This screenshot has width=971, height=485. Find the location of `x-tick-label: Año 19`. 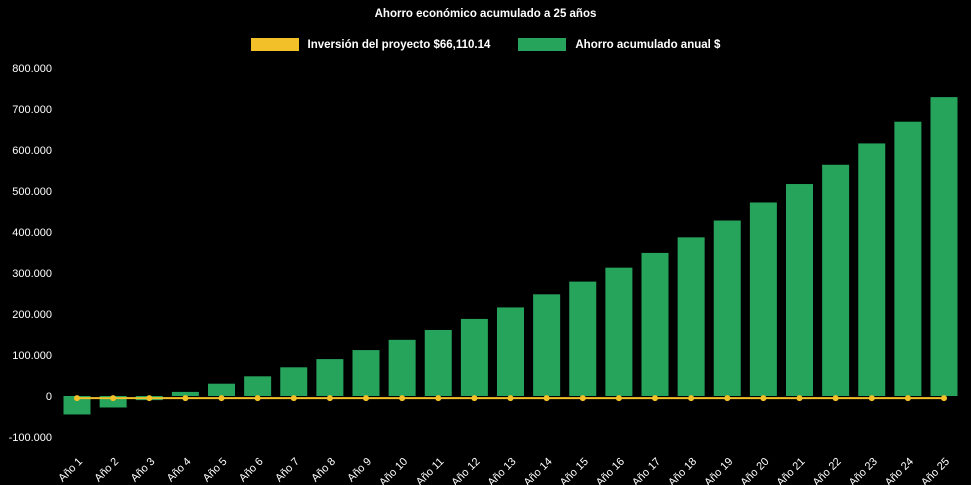

x-tick-label: Año 19 is located at coordinates (718, 470).